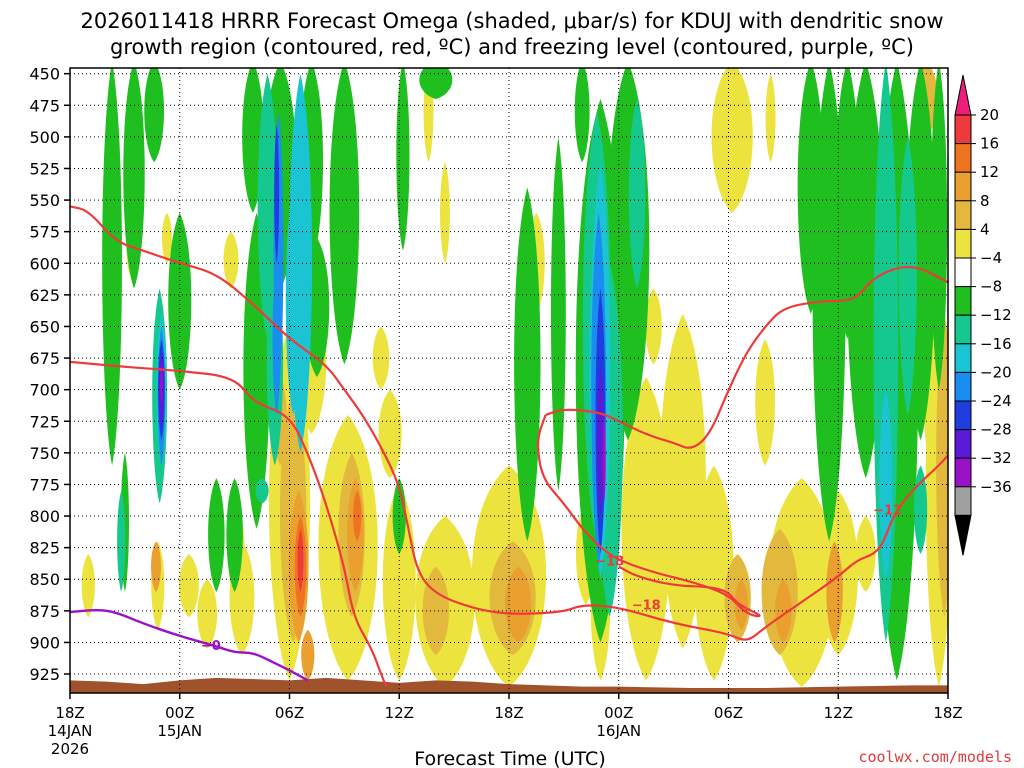 The width and height of the screenshot is (1024, 768). What do you see at coordinates (838, 713) in the screenshot?
I see `x-tick-label: 12Z` at bounding box center [838, 713].